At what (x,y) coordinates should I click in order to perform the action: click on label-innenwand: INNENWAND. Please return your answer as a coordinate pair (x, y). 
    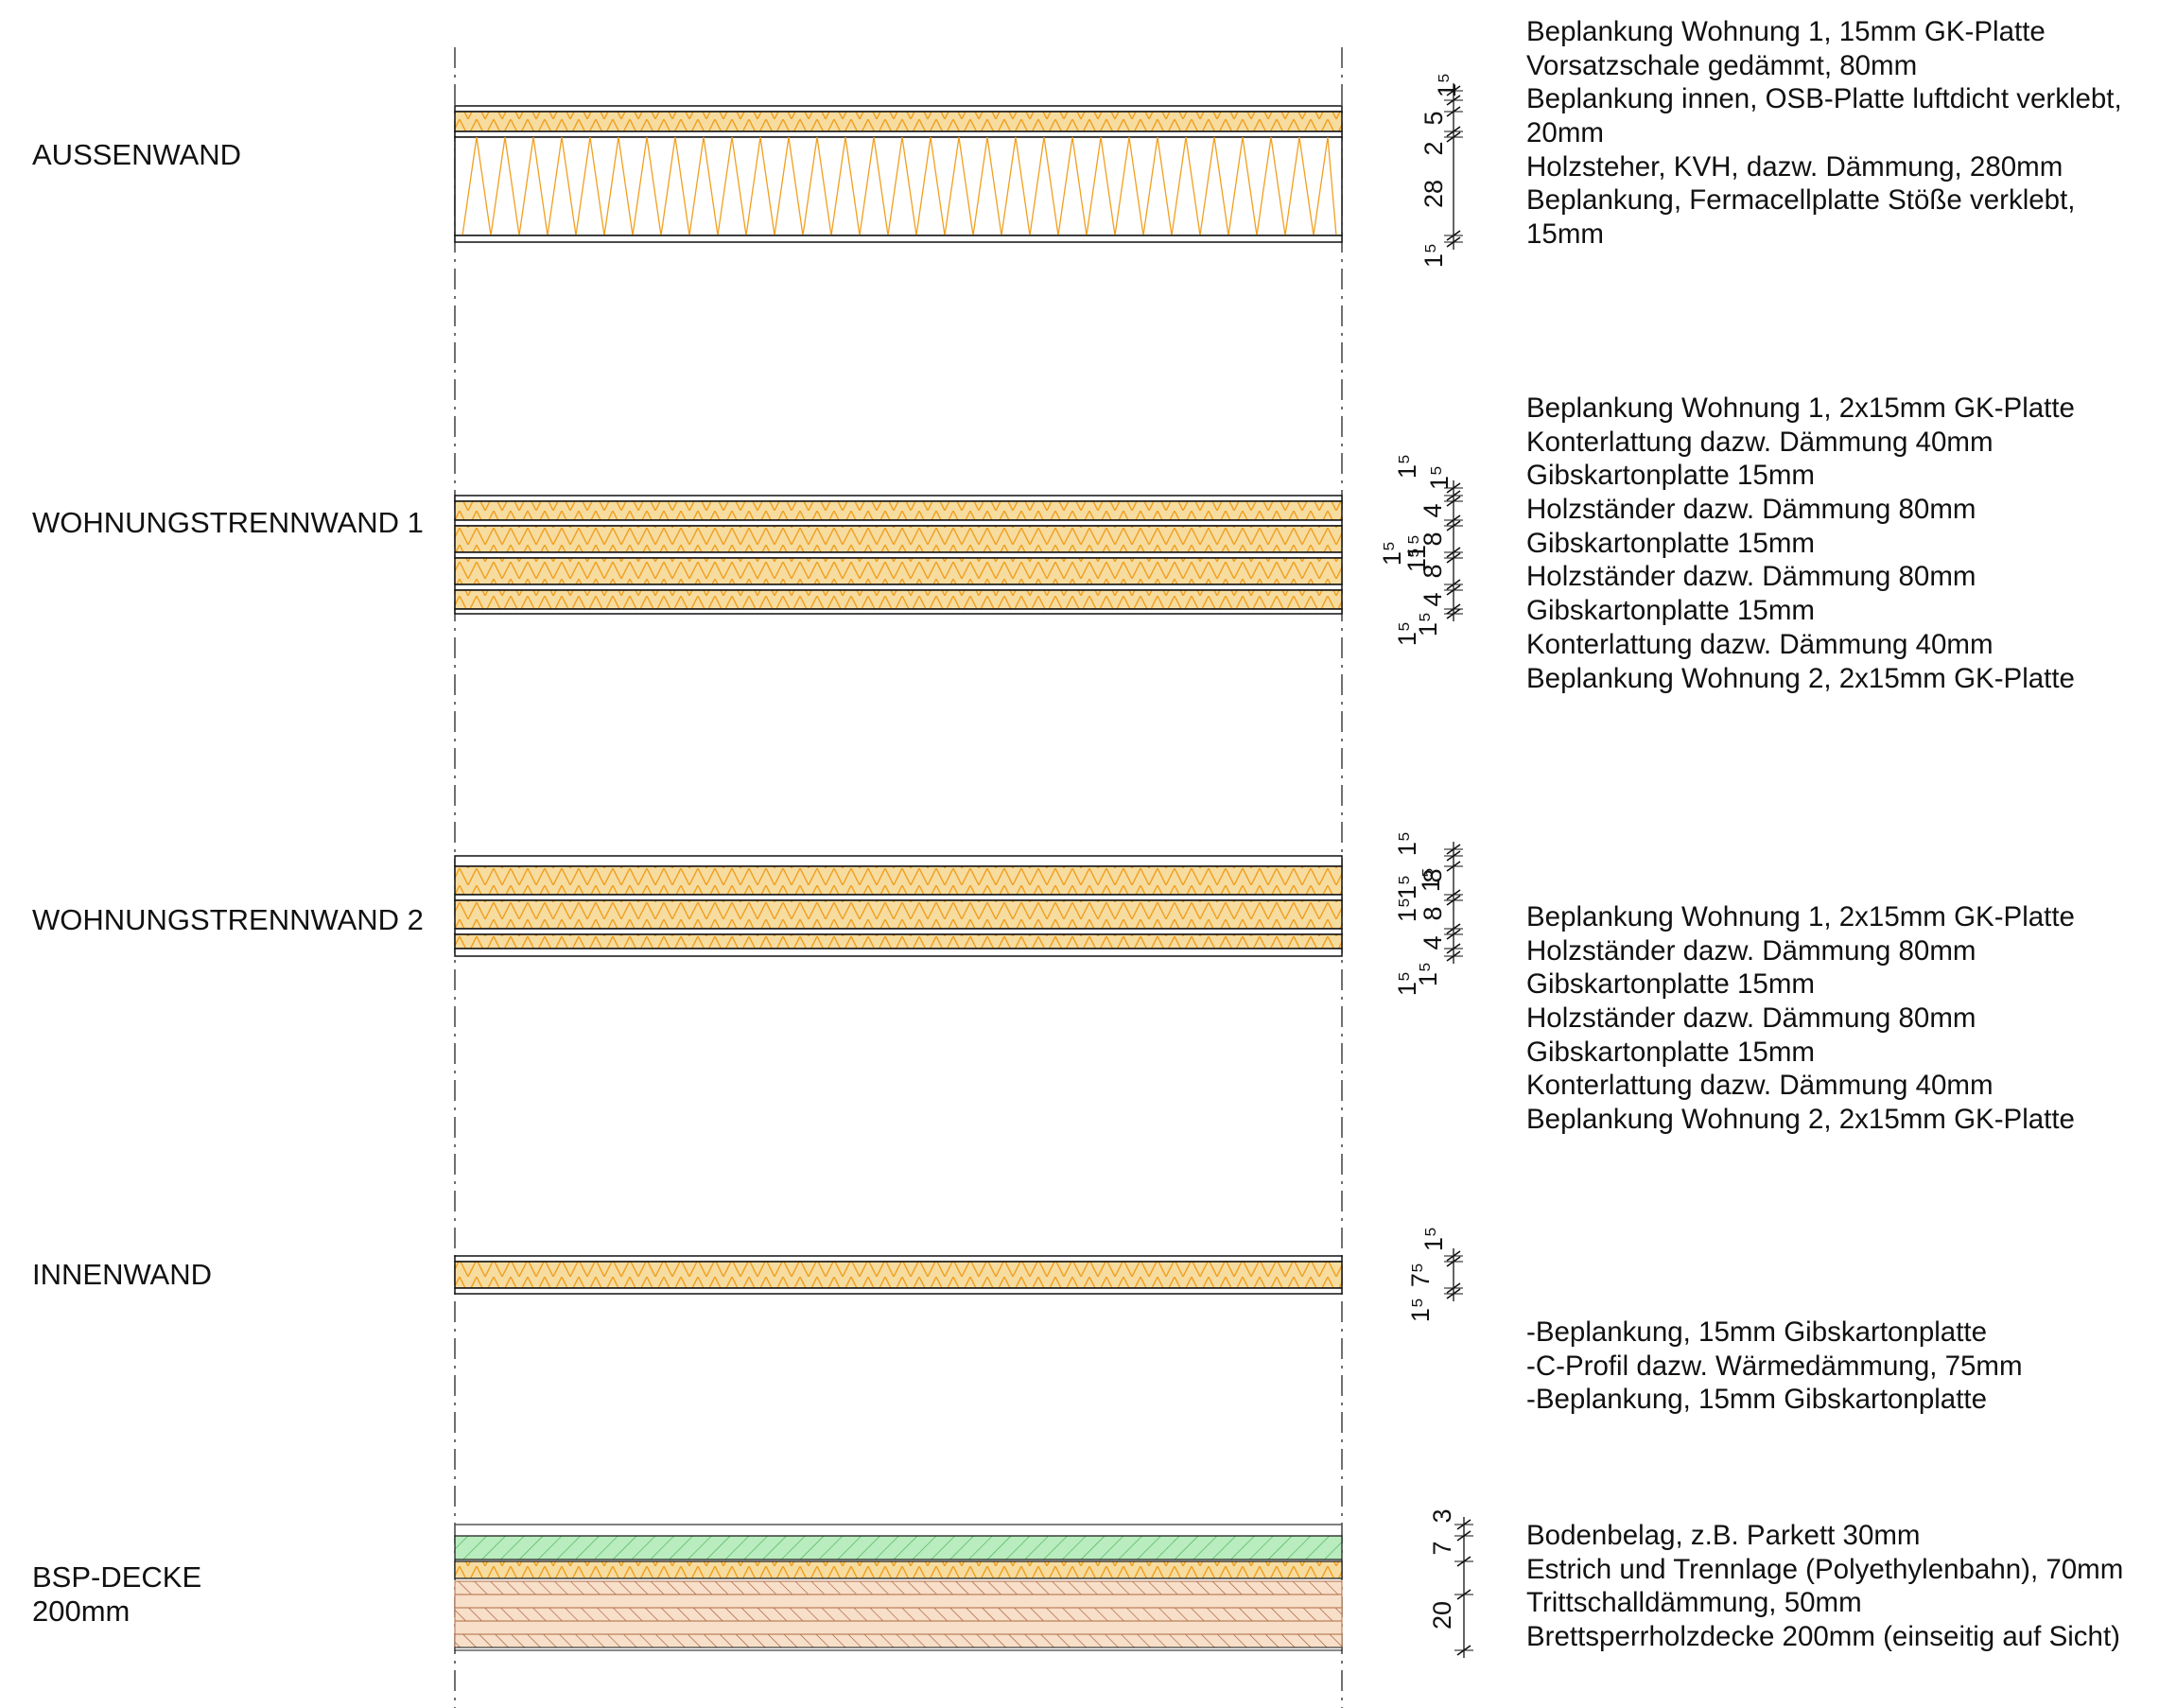
    Looking at the image, I should click on (122, 1275).